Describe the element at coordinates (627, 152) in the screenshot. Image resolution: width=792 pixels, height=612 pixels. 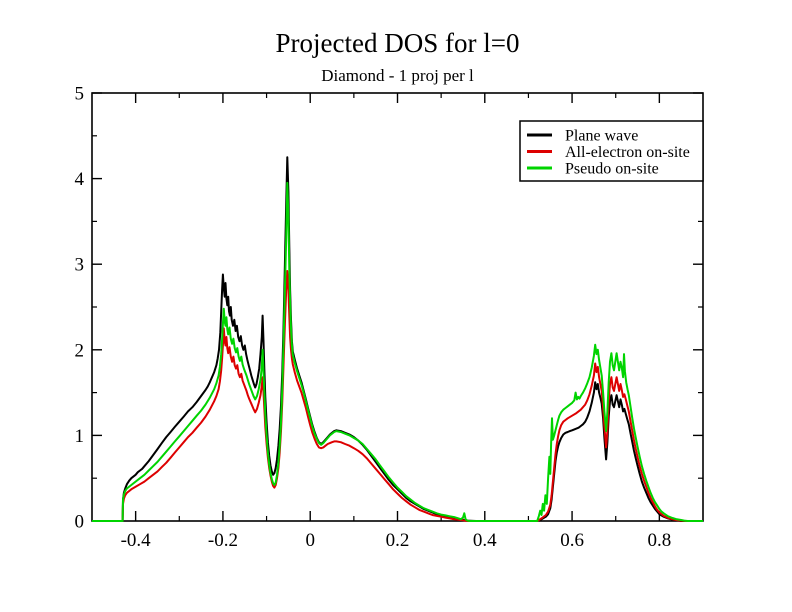
I see `legend-entry-label: All-electron on-site` at that location.